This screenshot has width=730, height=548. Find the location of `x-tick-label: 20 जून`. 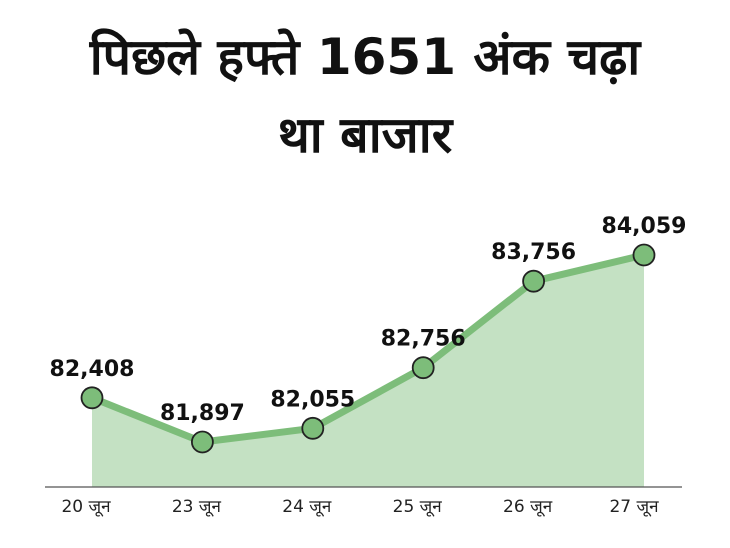

x-tick-label: 20 जून is located at coordinates (86, 507).